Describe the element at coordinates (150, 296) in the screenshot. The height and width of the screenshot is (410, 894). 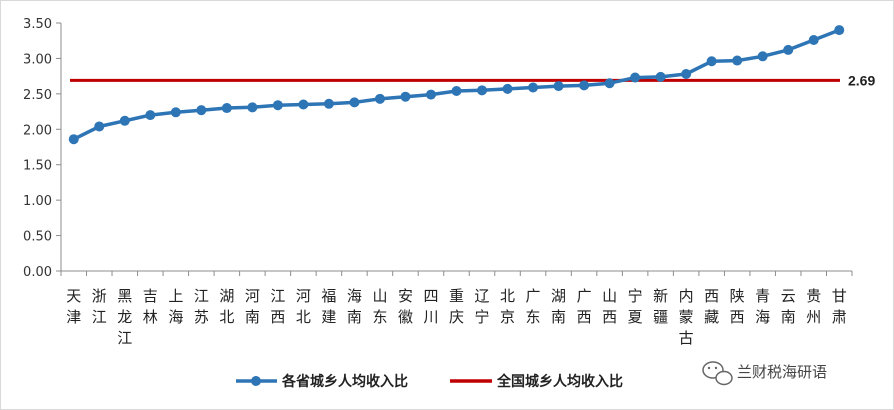
I see `x-tick-char: 吉` at that location.